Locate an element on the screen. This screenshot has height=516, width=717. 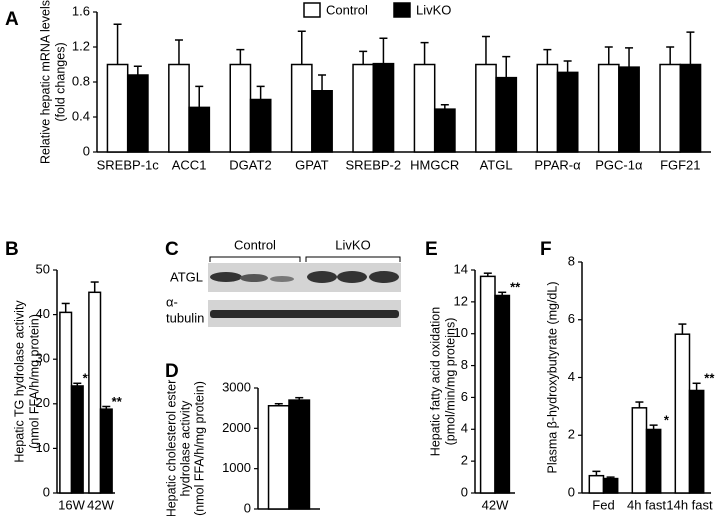
panel-letter: E is located at coordinates (431, 249).